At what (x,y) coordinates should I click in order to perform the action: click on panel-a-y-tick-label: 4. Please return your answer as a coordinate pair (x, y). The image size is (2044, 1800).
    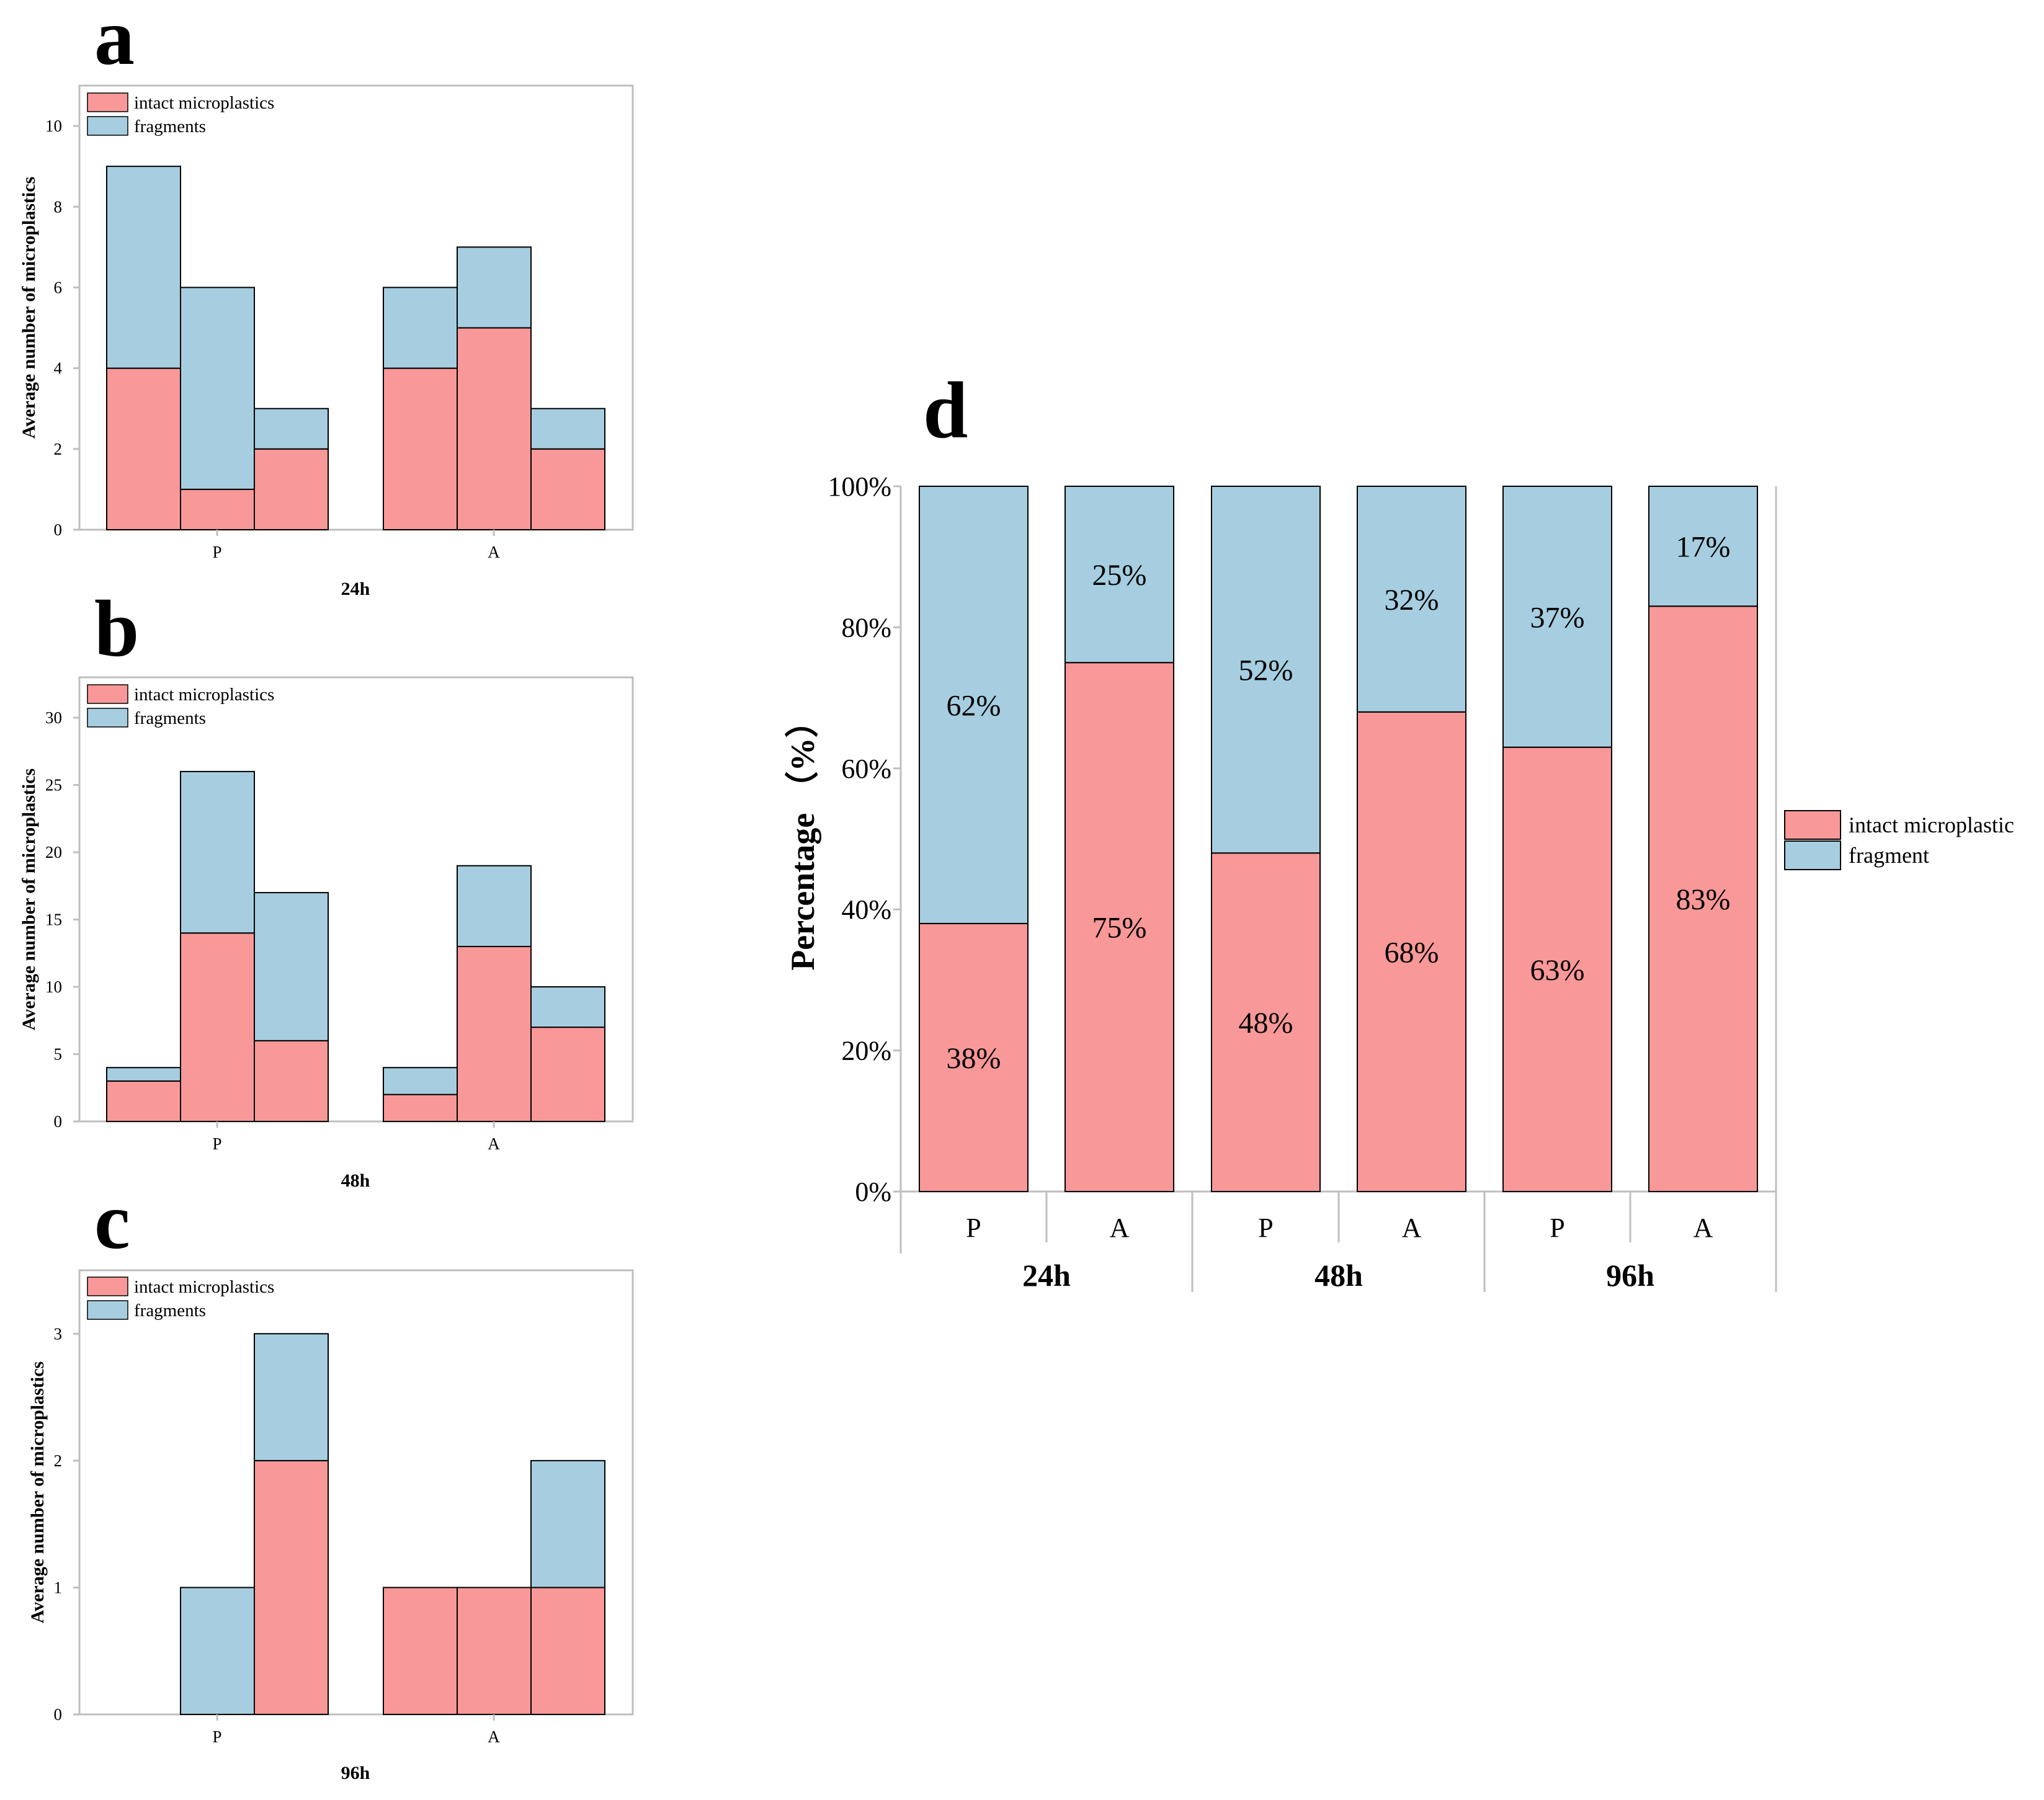
    Looking at the image, I should click on (58, 369).